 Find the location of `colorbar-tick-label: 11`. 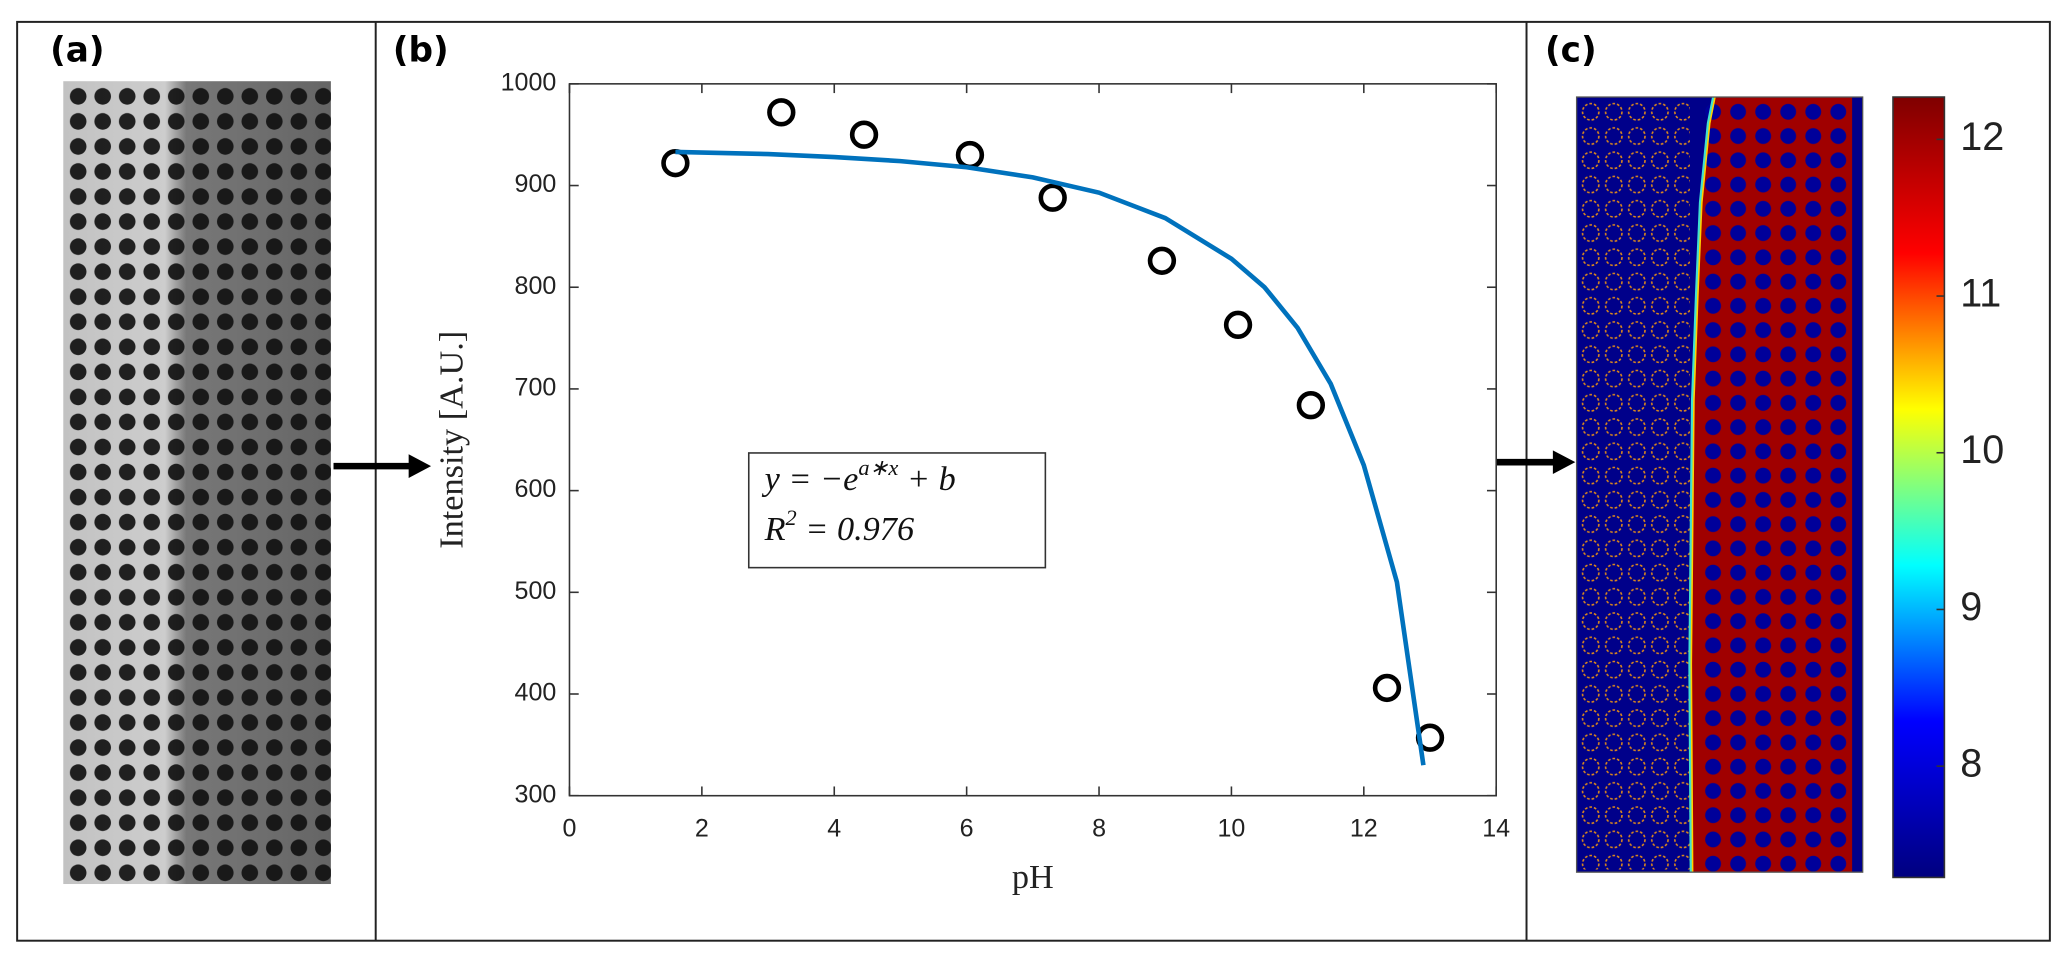

colorbar-tick-label: 11 is located at coordinates (1980, 293).